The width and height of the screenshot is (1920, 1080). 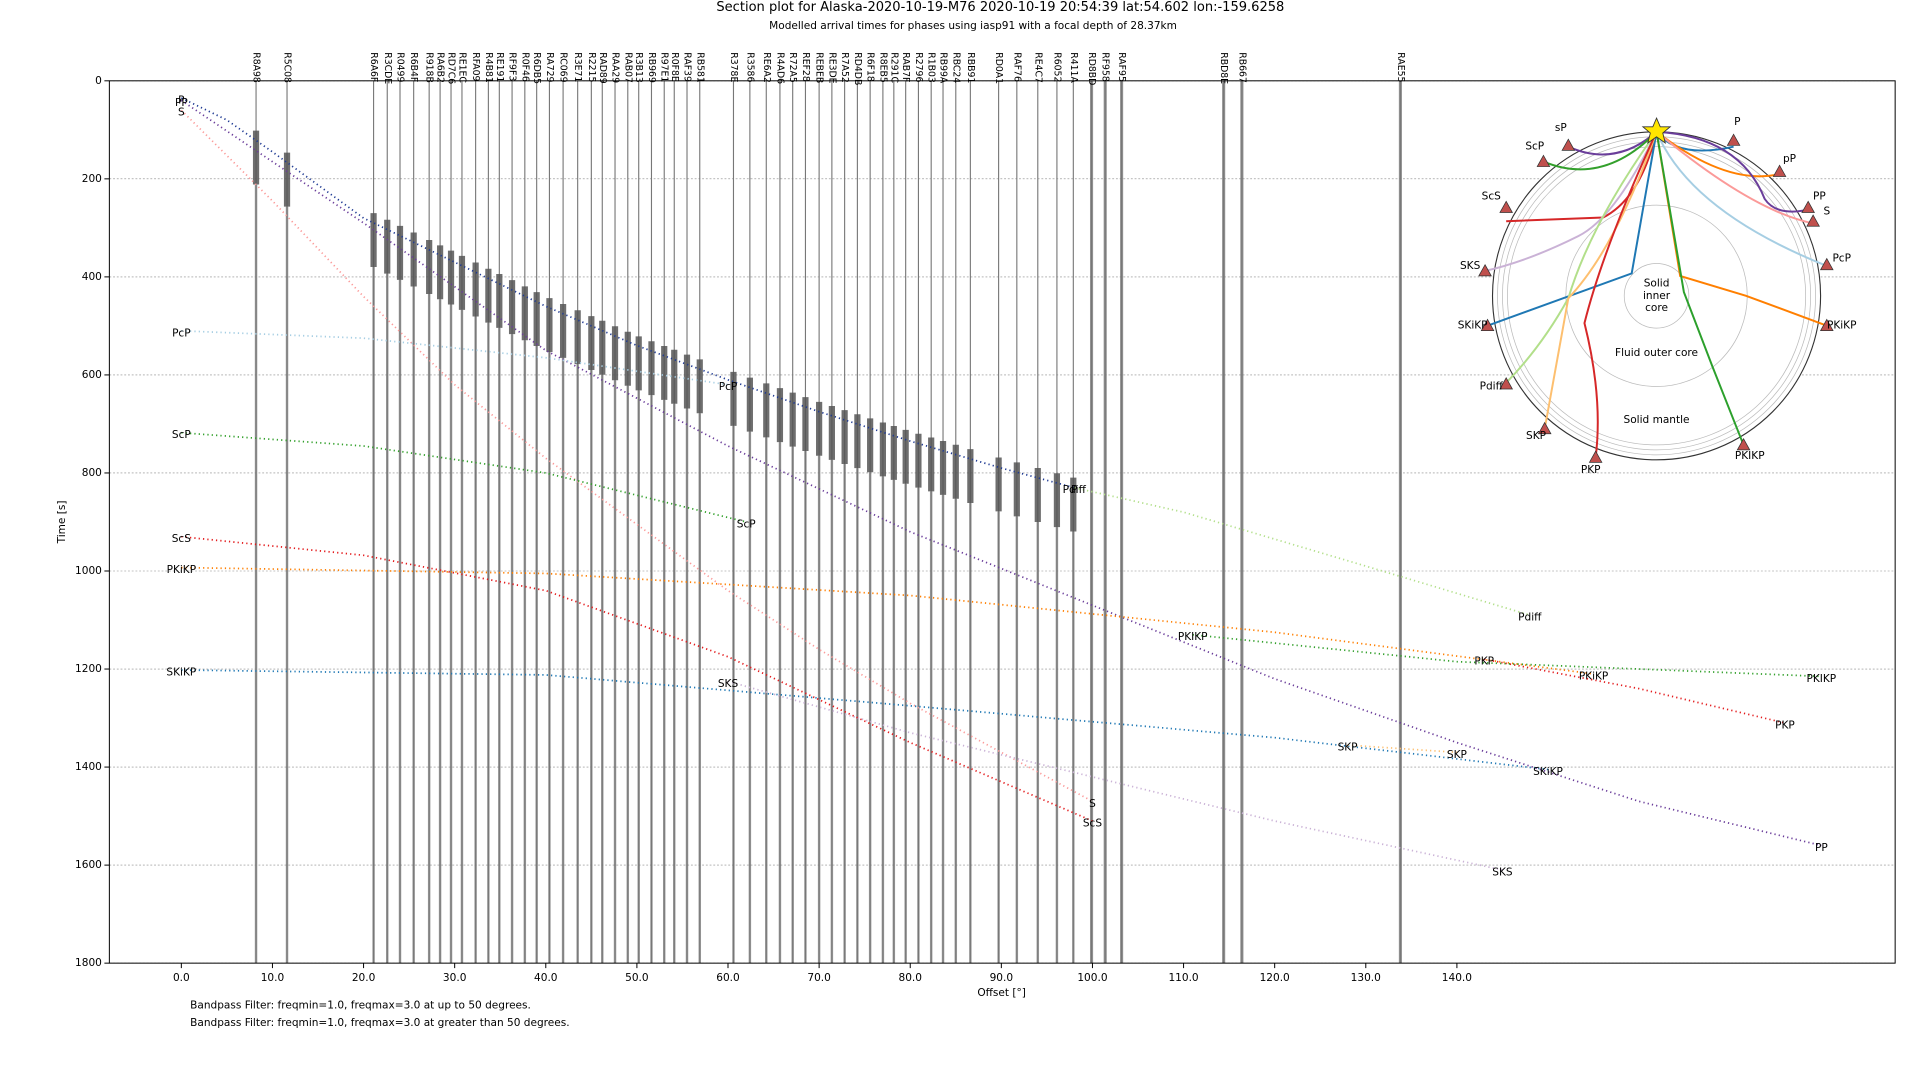 What do you see at coordinates (882, 67) in the screenshot?
I see `station-label: R8EB5` at bounding box center [882, 67].